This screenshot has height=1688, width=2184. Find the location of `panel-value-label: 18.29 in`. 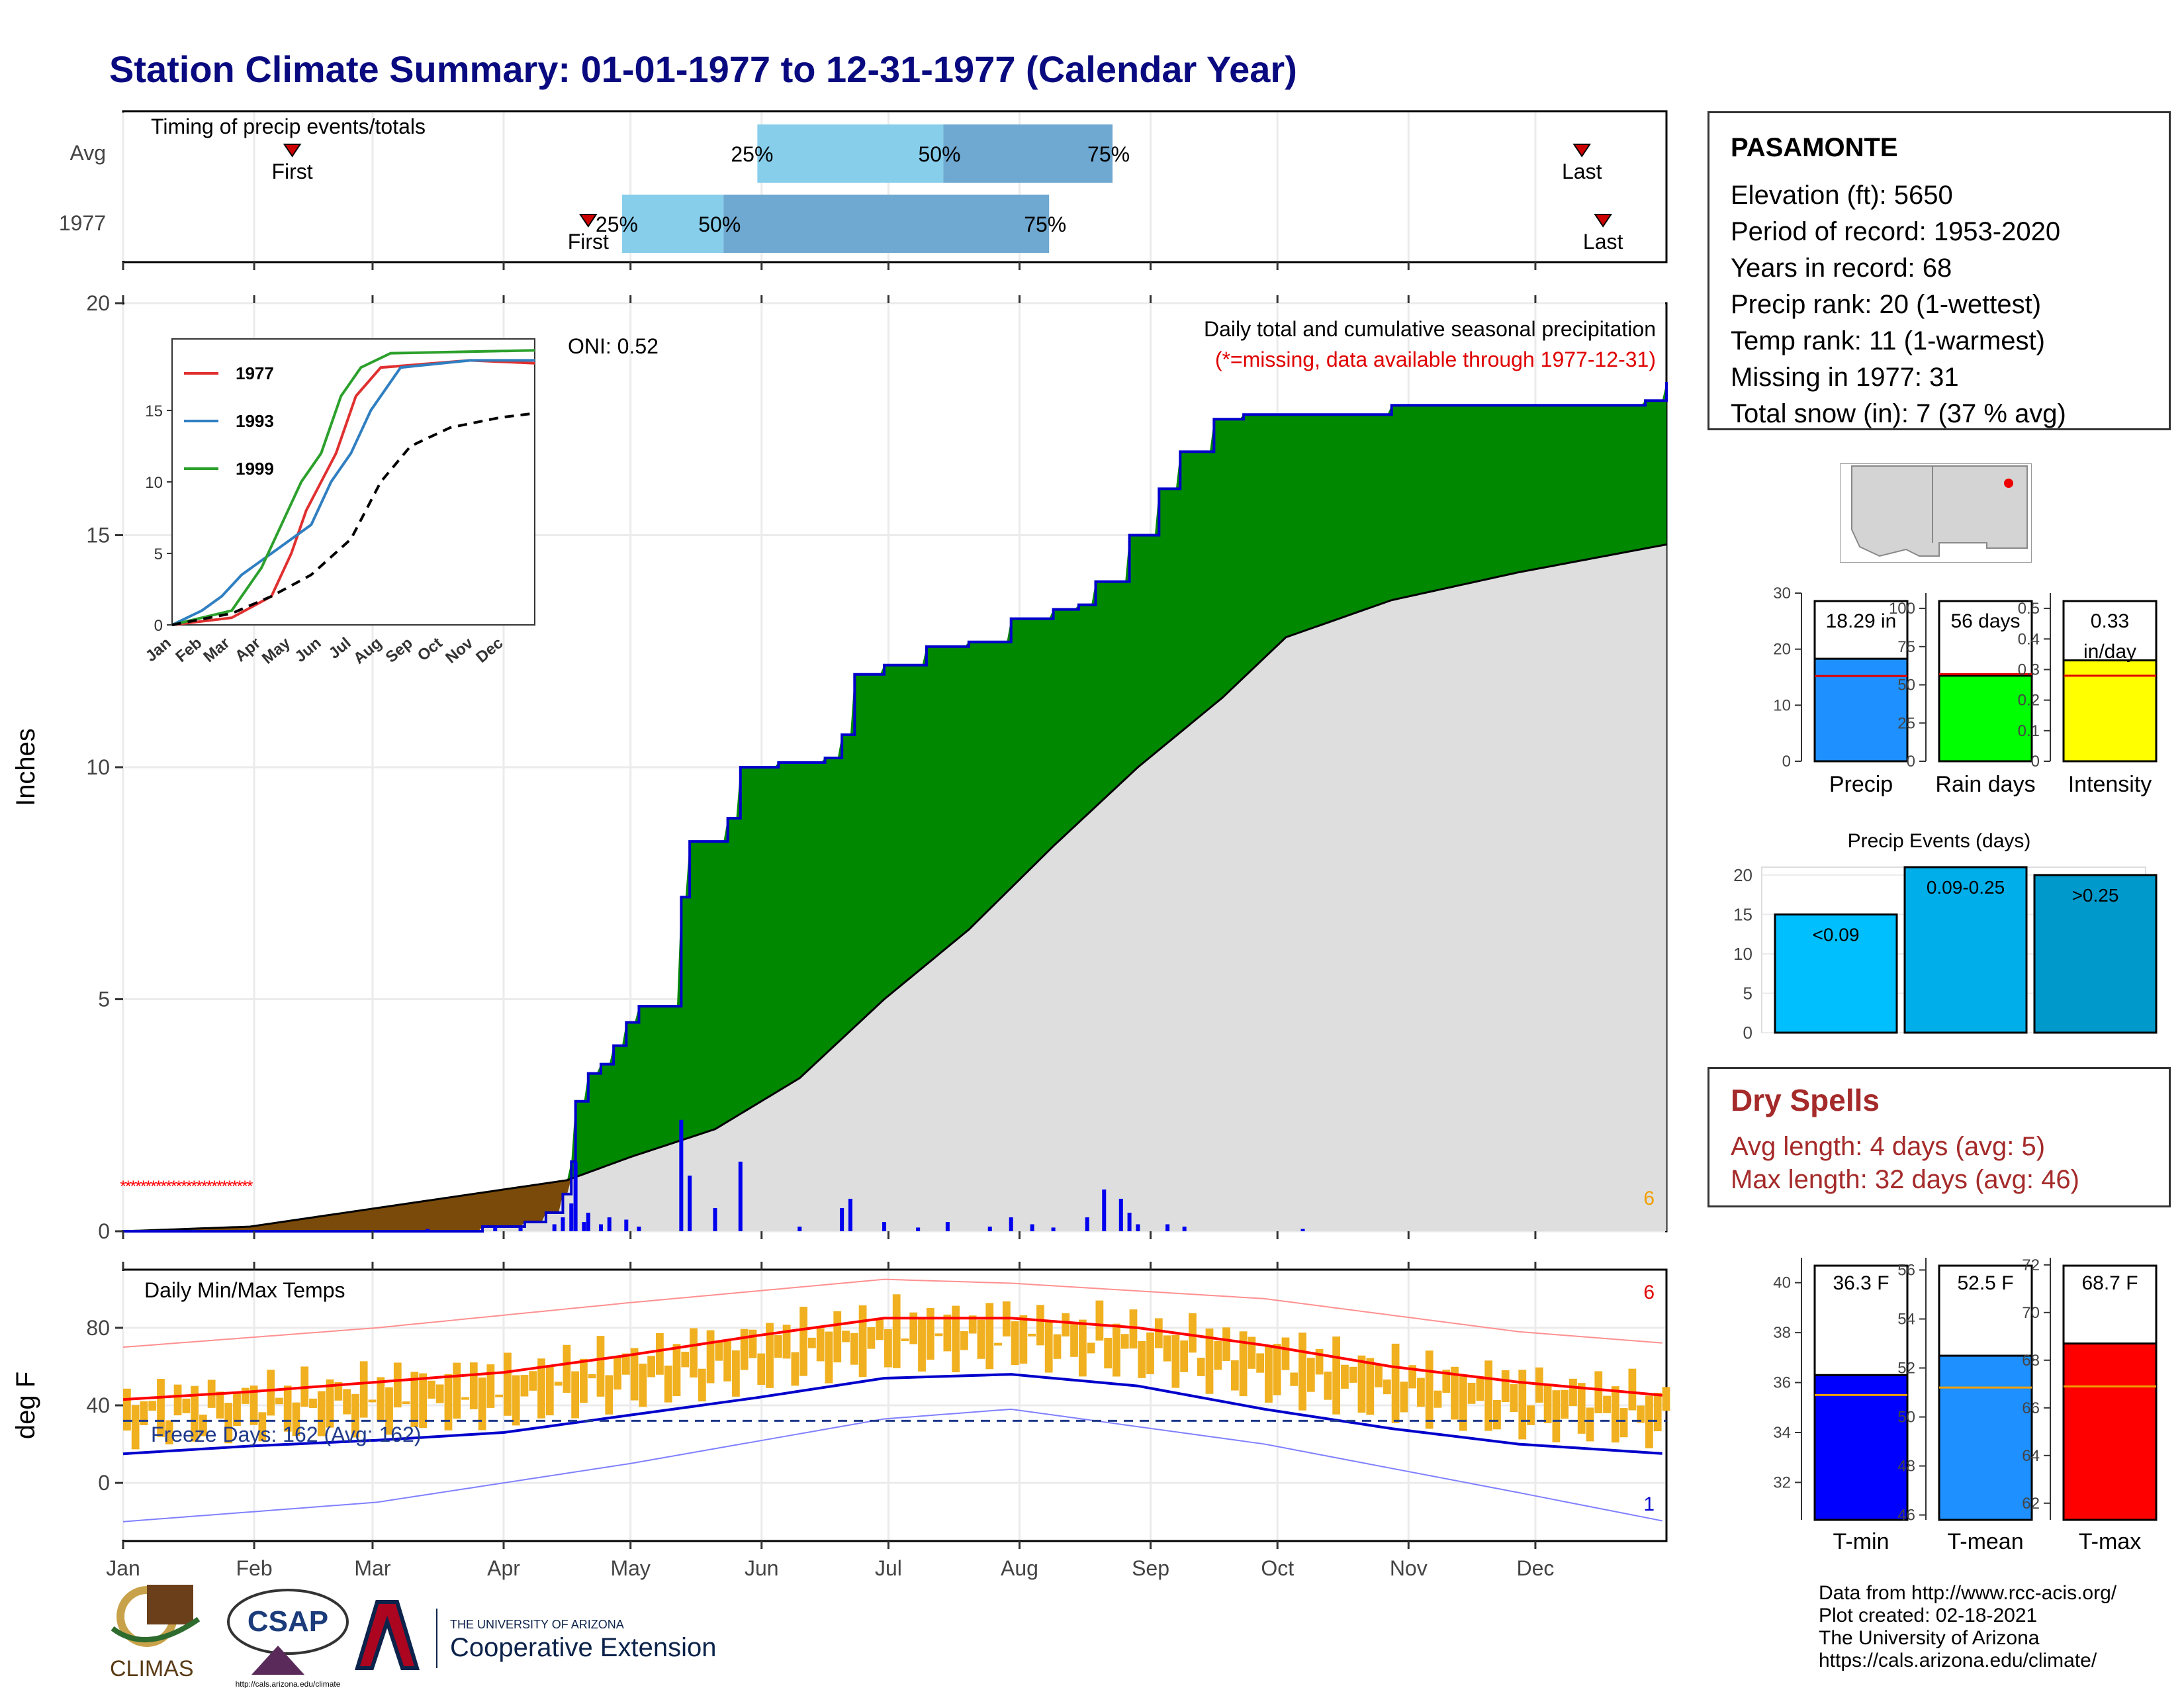

panel-value-label: 18.29 in is located at coordinates (1861, 621).